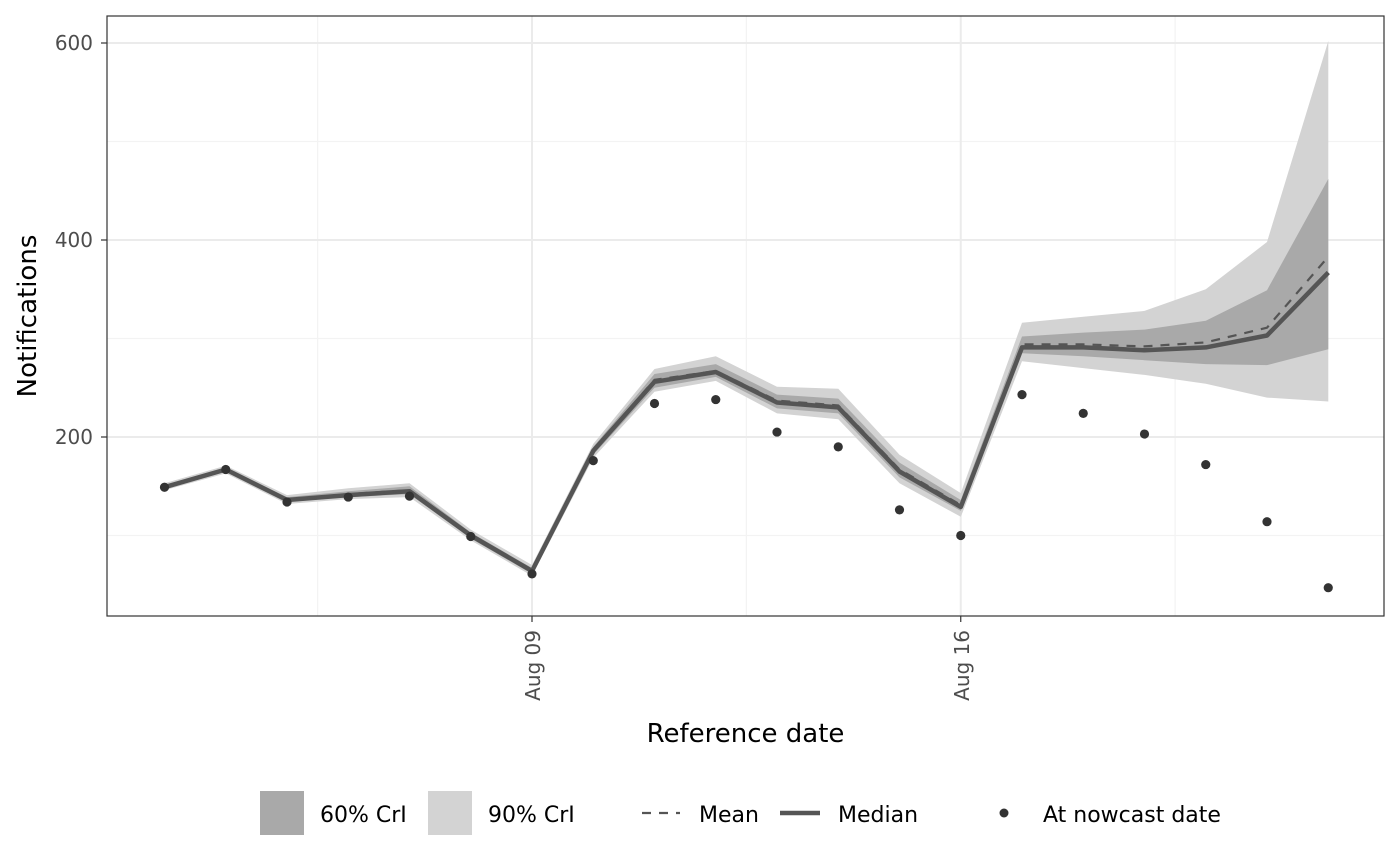 The height and width of the screenshot is (866, 1400). I want to click on y-tick-label: 200, so click(74, 437).